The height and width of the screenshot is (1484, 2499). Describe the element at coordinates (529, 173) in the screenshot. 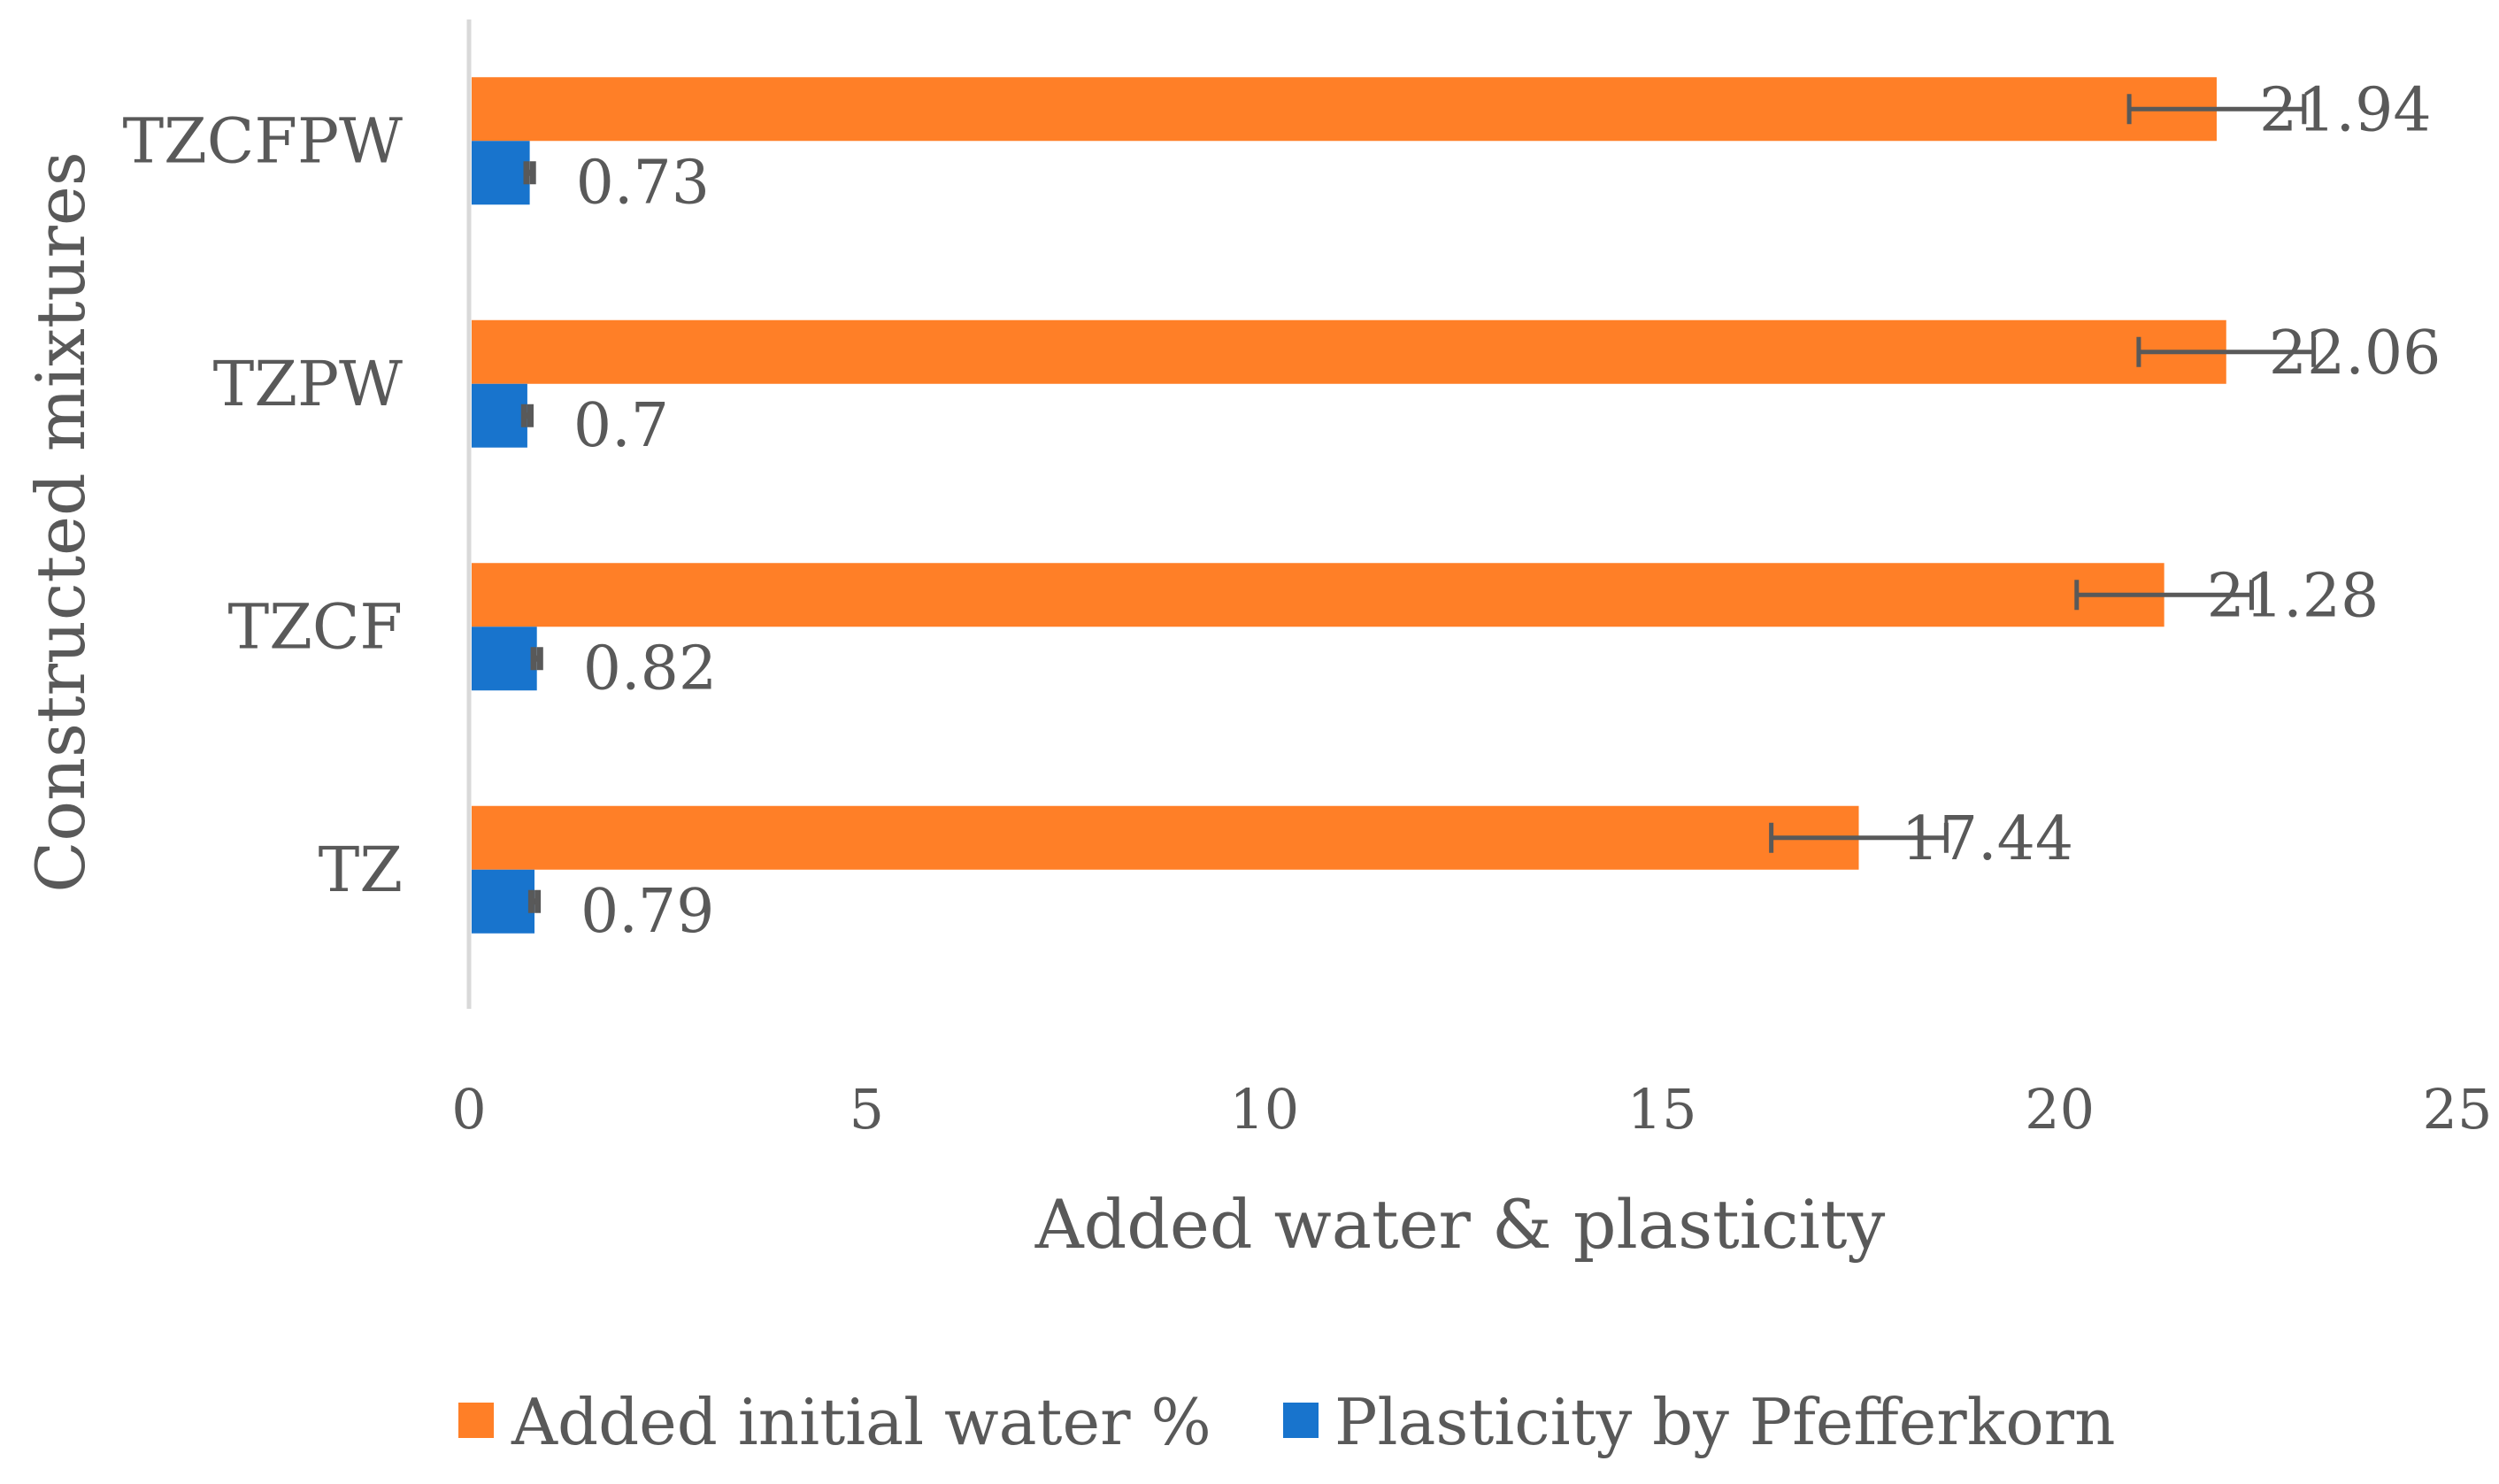

I see `error-bar-plasticity-tzcfpw` at that location.